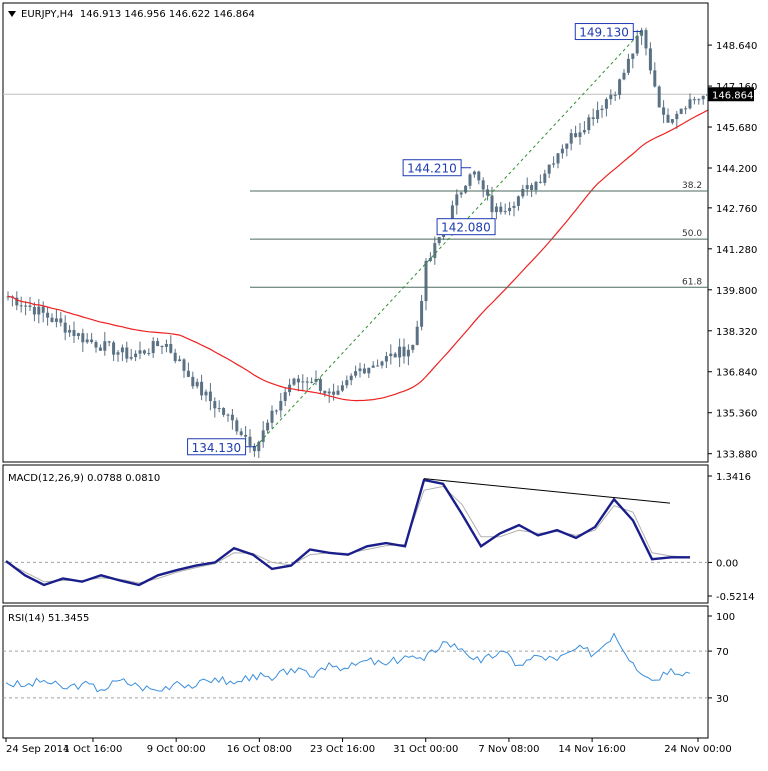  Describe the element at coordinates (735, 597) in the screenshot. I see `macd-tick-label: -0.5214` at that location.